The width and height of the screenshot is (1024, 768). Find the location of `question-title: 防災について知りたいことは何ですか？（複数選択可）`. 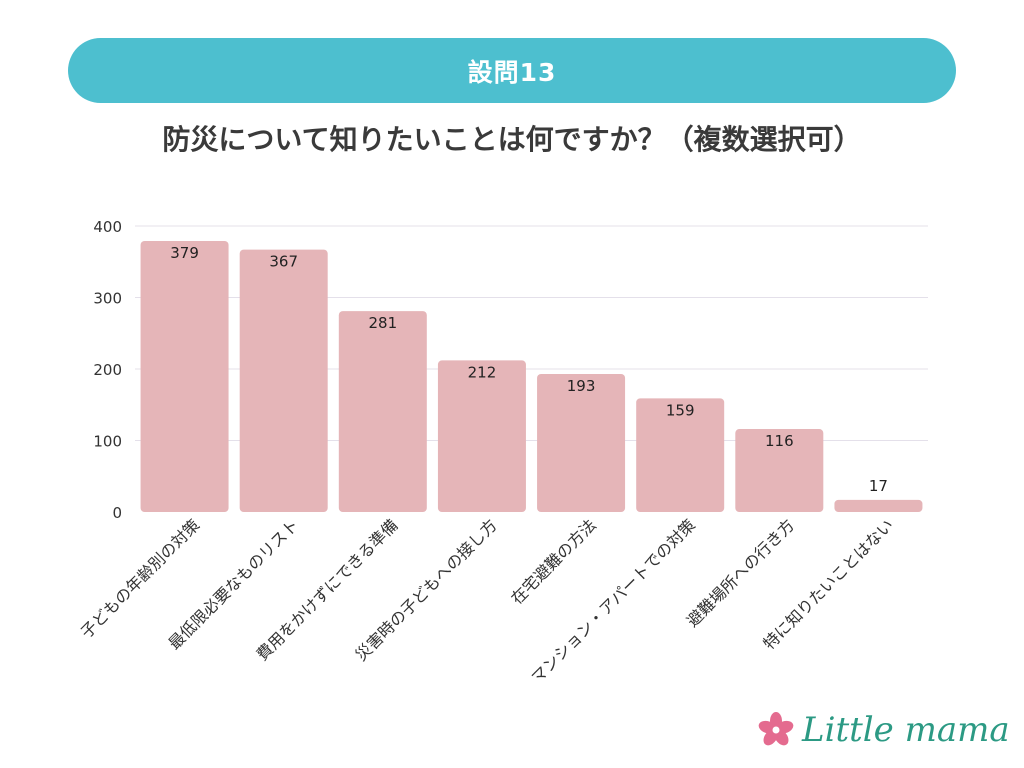

question-title: 防災について知りたいことは何ですか？（複数選択可） is located at coordinates (512, 139).